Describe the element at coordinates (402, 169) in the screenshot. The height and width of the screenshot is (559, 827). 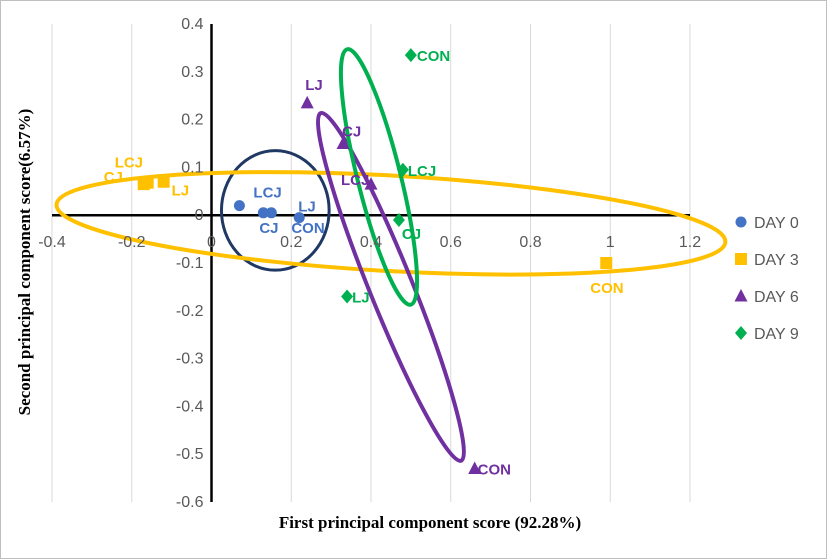
I see `point-day-9-lcj` at that location.